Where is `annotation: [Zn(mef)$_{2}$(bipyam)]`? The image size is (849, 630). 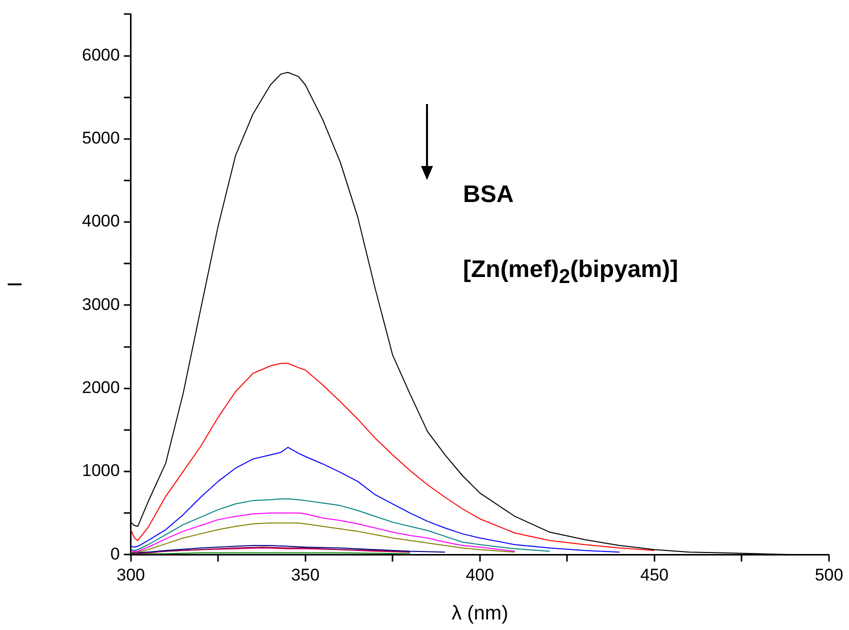 annotation: [Zn(mef)$_{2}$(bipyam)] is located at coordinates (570, 272).